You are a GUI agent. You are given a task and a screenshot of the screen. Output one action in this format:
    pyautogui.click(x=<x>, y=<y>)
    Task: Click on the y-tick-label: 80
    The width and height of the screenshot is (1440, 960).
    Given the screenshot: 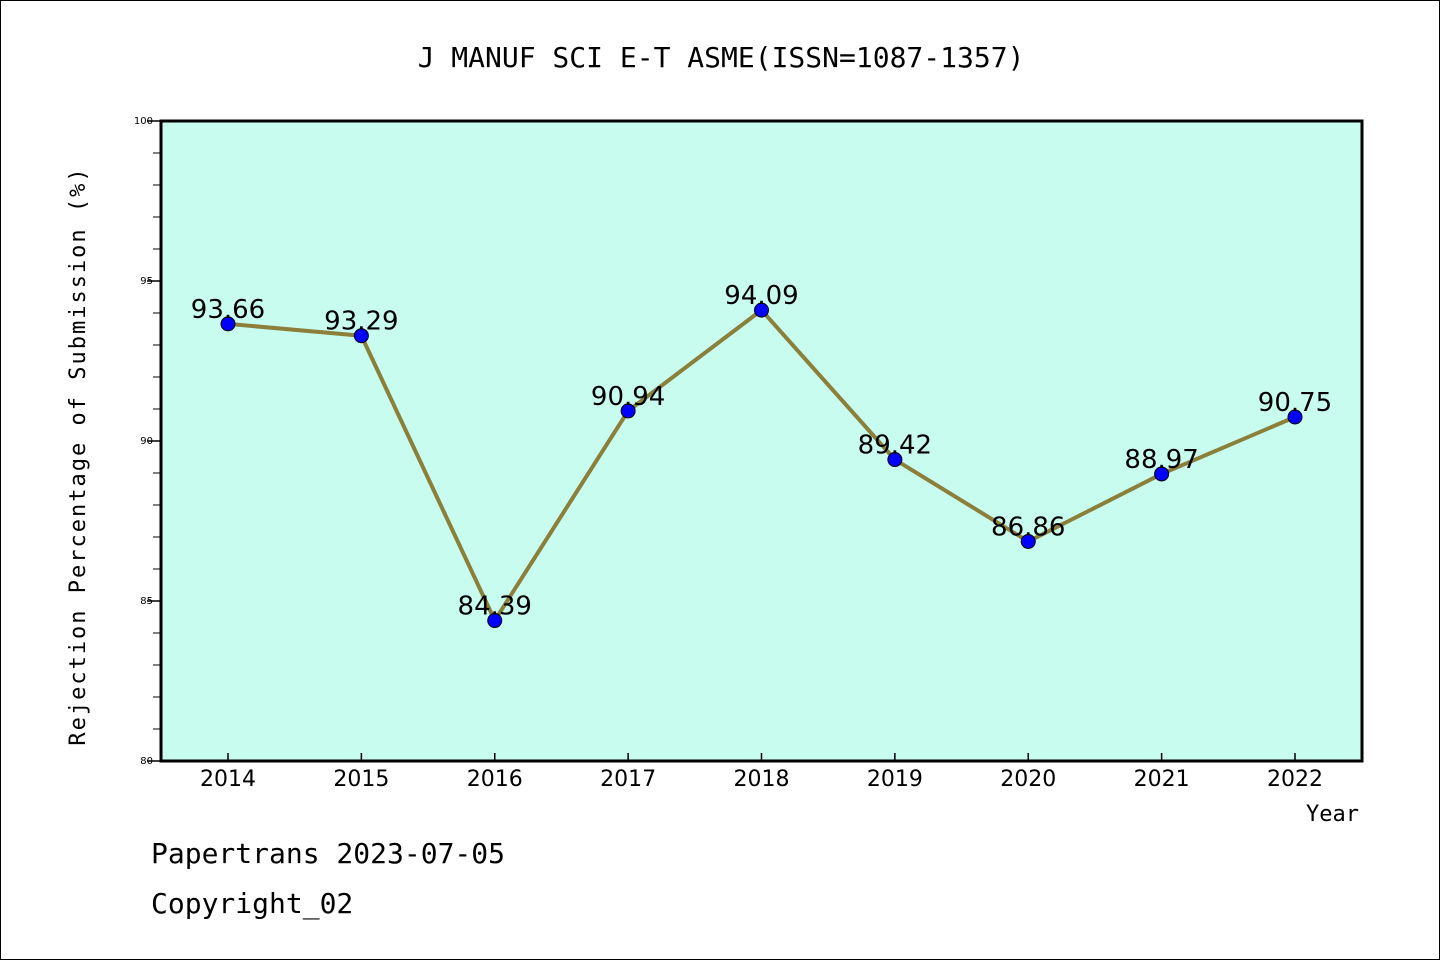 What is the action you would take?
    pyautogui.click(x=146, y=761)
    